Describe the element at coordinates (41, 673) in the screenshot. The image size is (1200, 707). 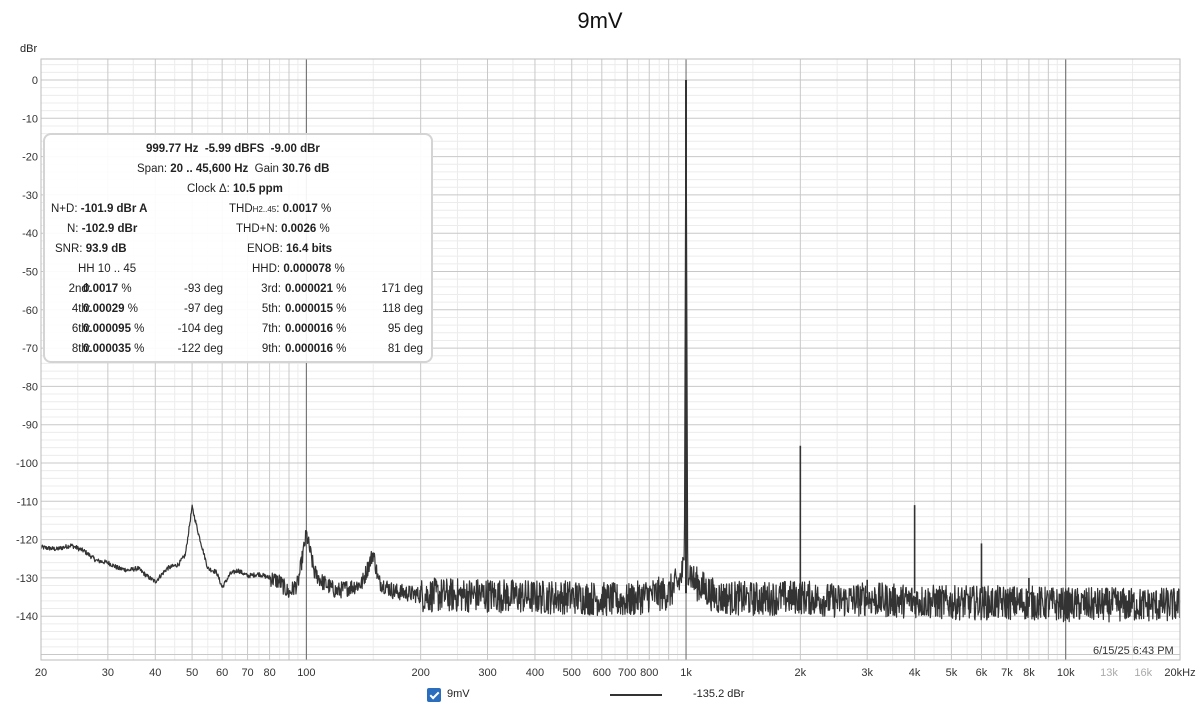
I see `x-tick-label: 20` at that location.